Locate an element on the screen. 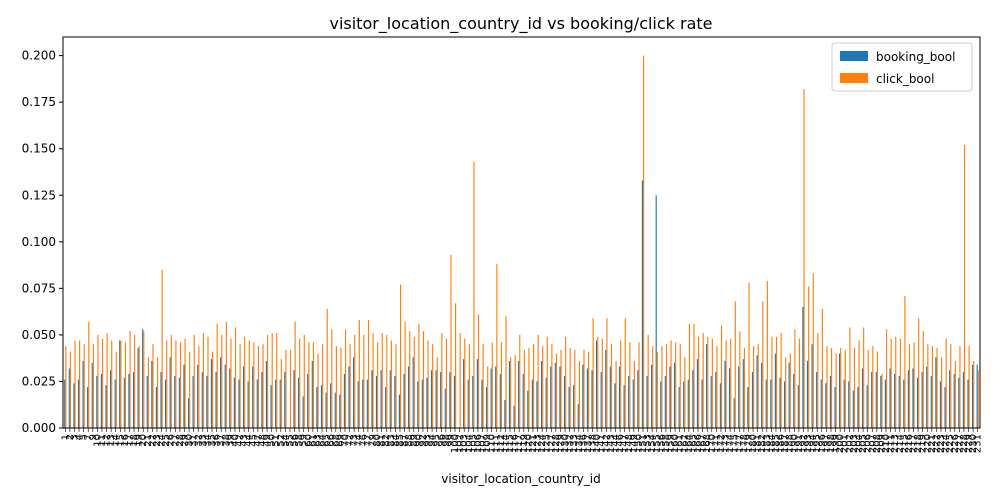 This screenshot has width=1000, height=500. x-tick-label: 54 is located at coordinates (285, 440).